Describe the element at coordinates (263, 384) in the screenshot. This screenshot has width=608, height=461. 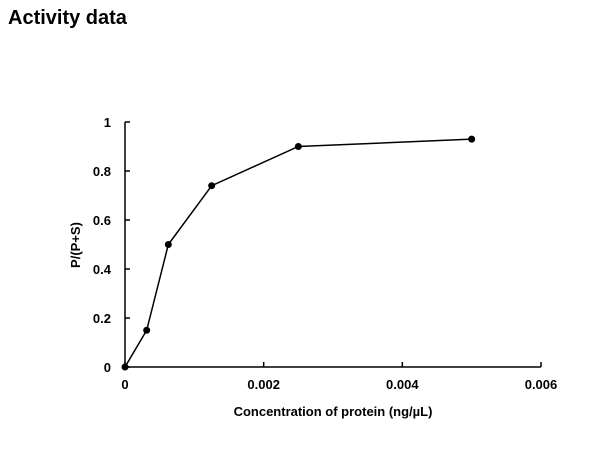
I see `x-tick-label: 0.002` at that location.